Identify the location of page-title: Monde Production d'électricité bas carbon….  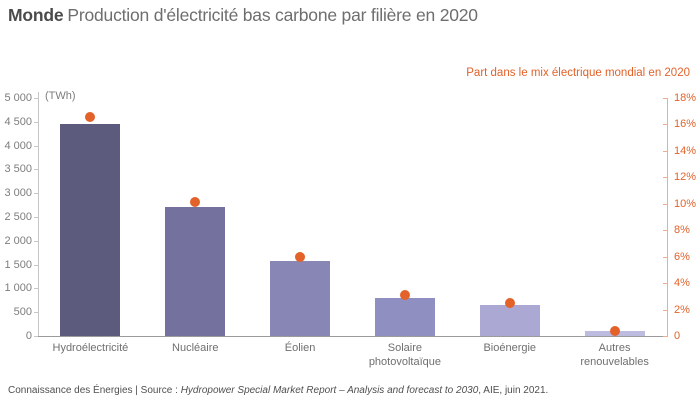
(243, 15).